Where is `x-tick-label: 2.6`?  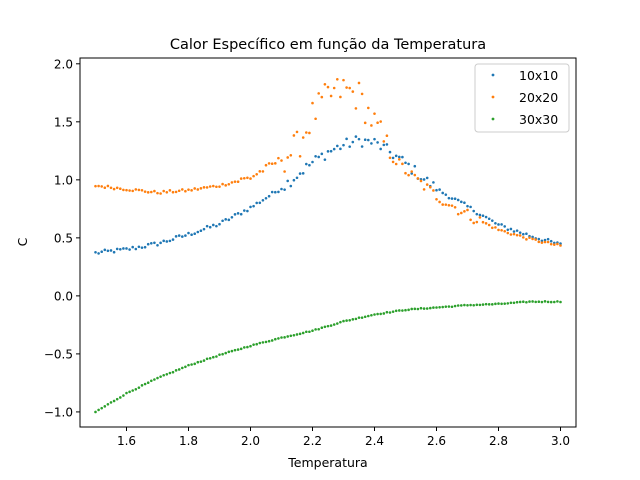
x-tick-label: 2.6 is located at coordinates (436, 441).